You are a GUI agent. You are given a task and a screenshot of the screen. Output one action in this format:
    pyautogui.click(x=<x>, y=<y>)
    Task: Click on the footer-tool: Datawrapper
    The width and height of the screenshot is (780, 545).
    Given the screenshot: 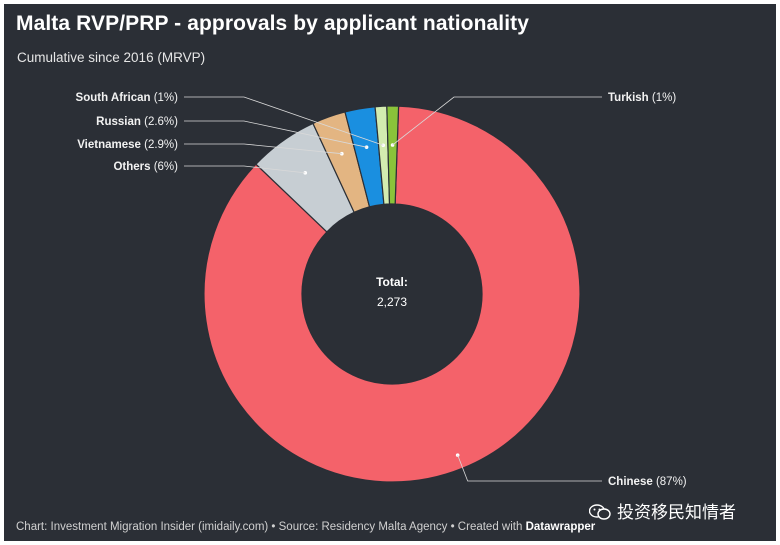 What is the action you would take?
    pyautogui.click(x=560, y=527)
    